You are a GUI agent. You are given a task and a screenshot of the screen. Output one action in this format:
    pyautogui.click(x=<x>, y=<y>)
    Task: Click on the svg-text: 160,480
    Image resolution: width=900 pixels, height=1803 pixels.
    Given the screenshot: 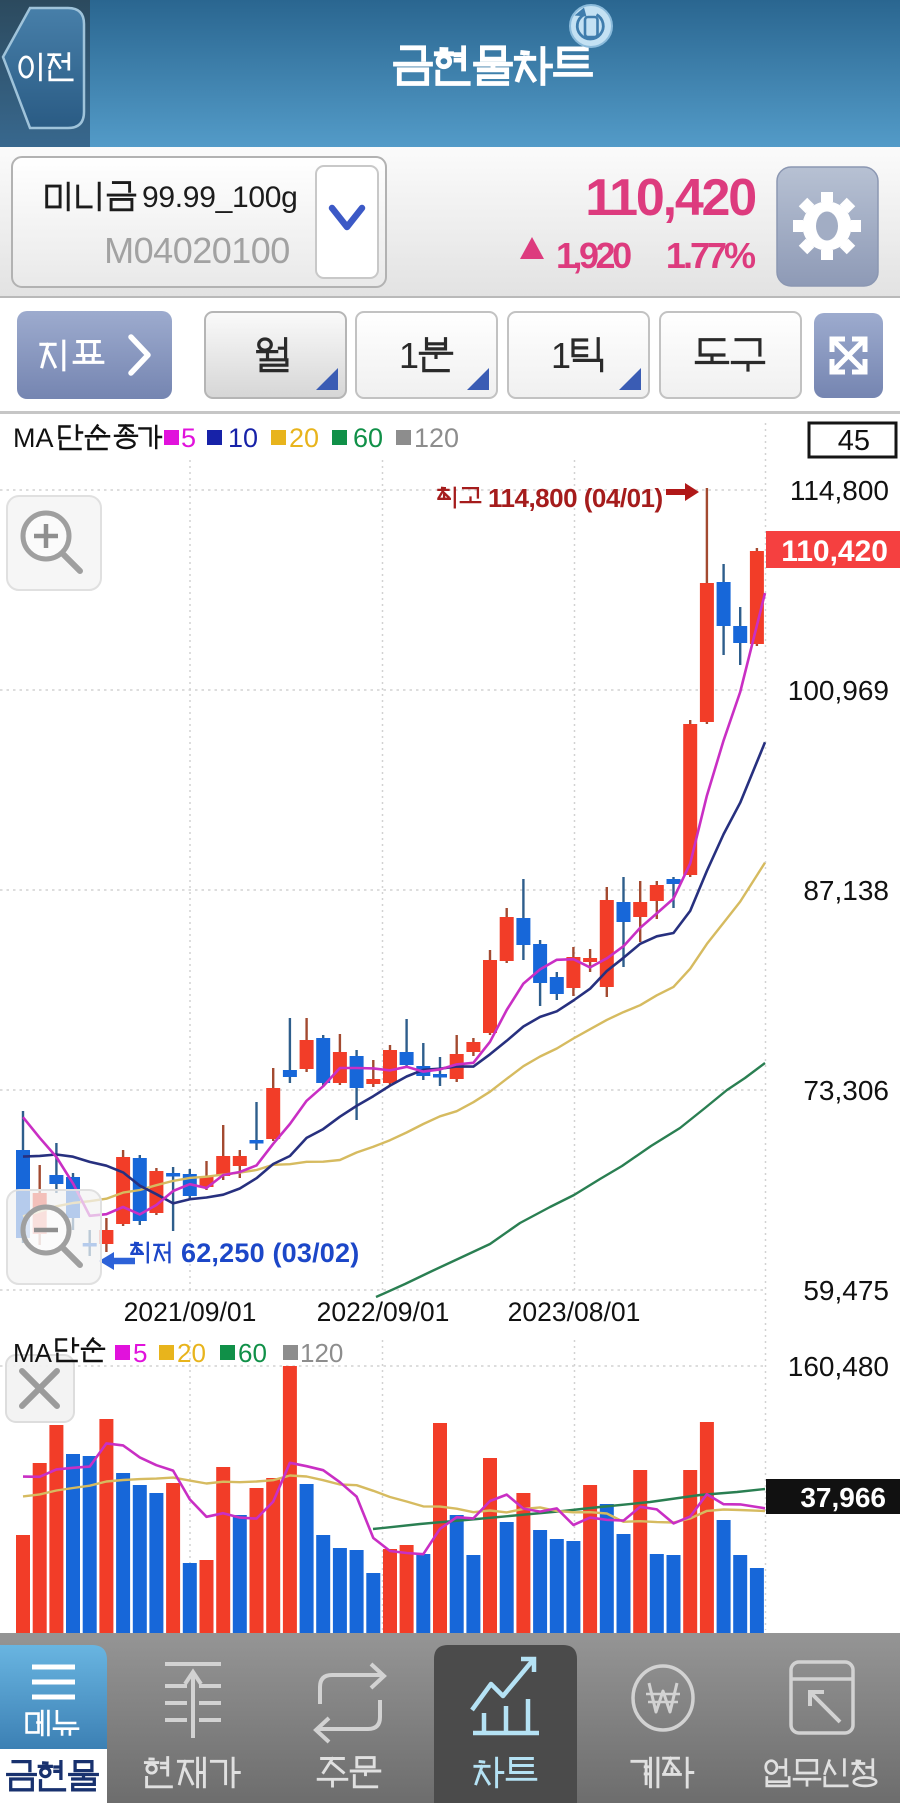 What is the action you would take?
    pyautogui.click(x=838, y=1366)
    